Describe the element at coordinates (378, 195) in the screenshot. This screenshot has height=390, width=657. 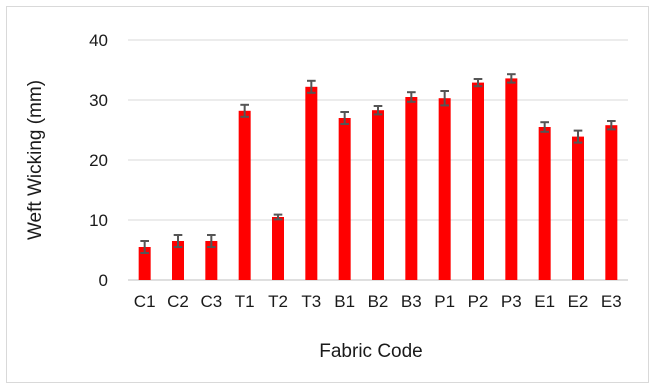
I see `bar-b2` at that location.